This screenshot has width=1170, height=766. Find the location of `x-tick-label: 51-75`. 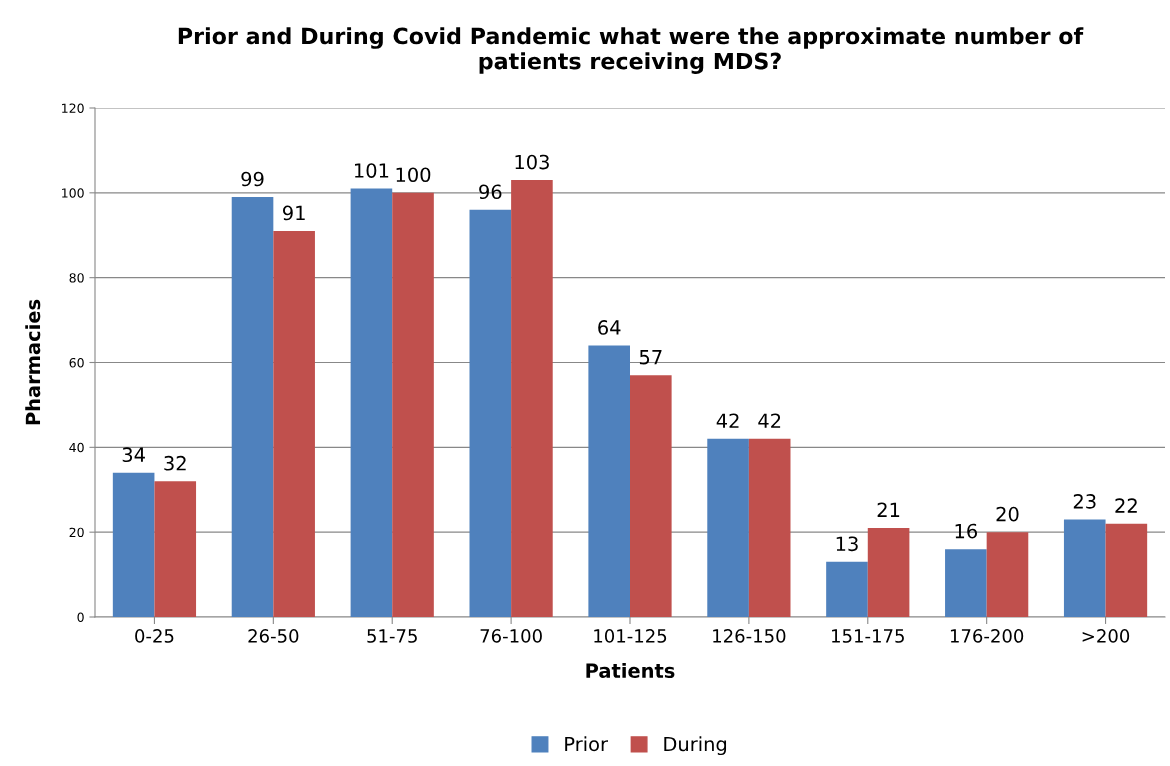

x-tick-label: 51-75 is located at coordinates (392, 636).